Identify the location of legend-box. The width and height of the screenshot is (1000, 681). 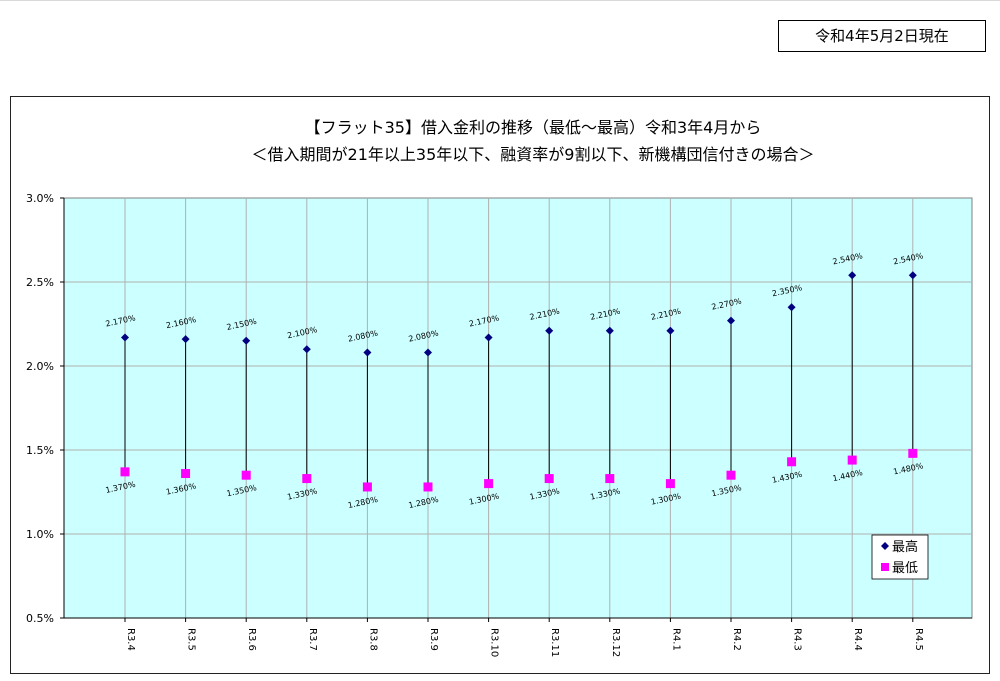
(900, 557).